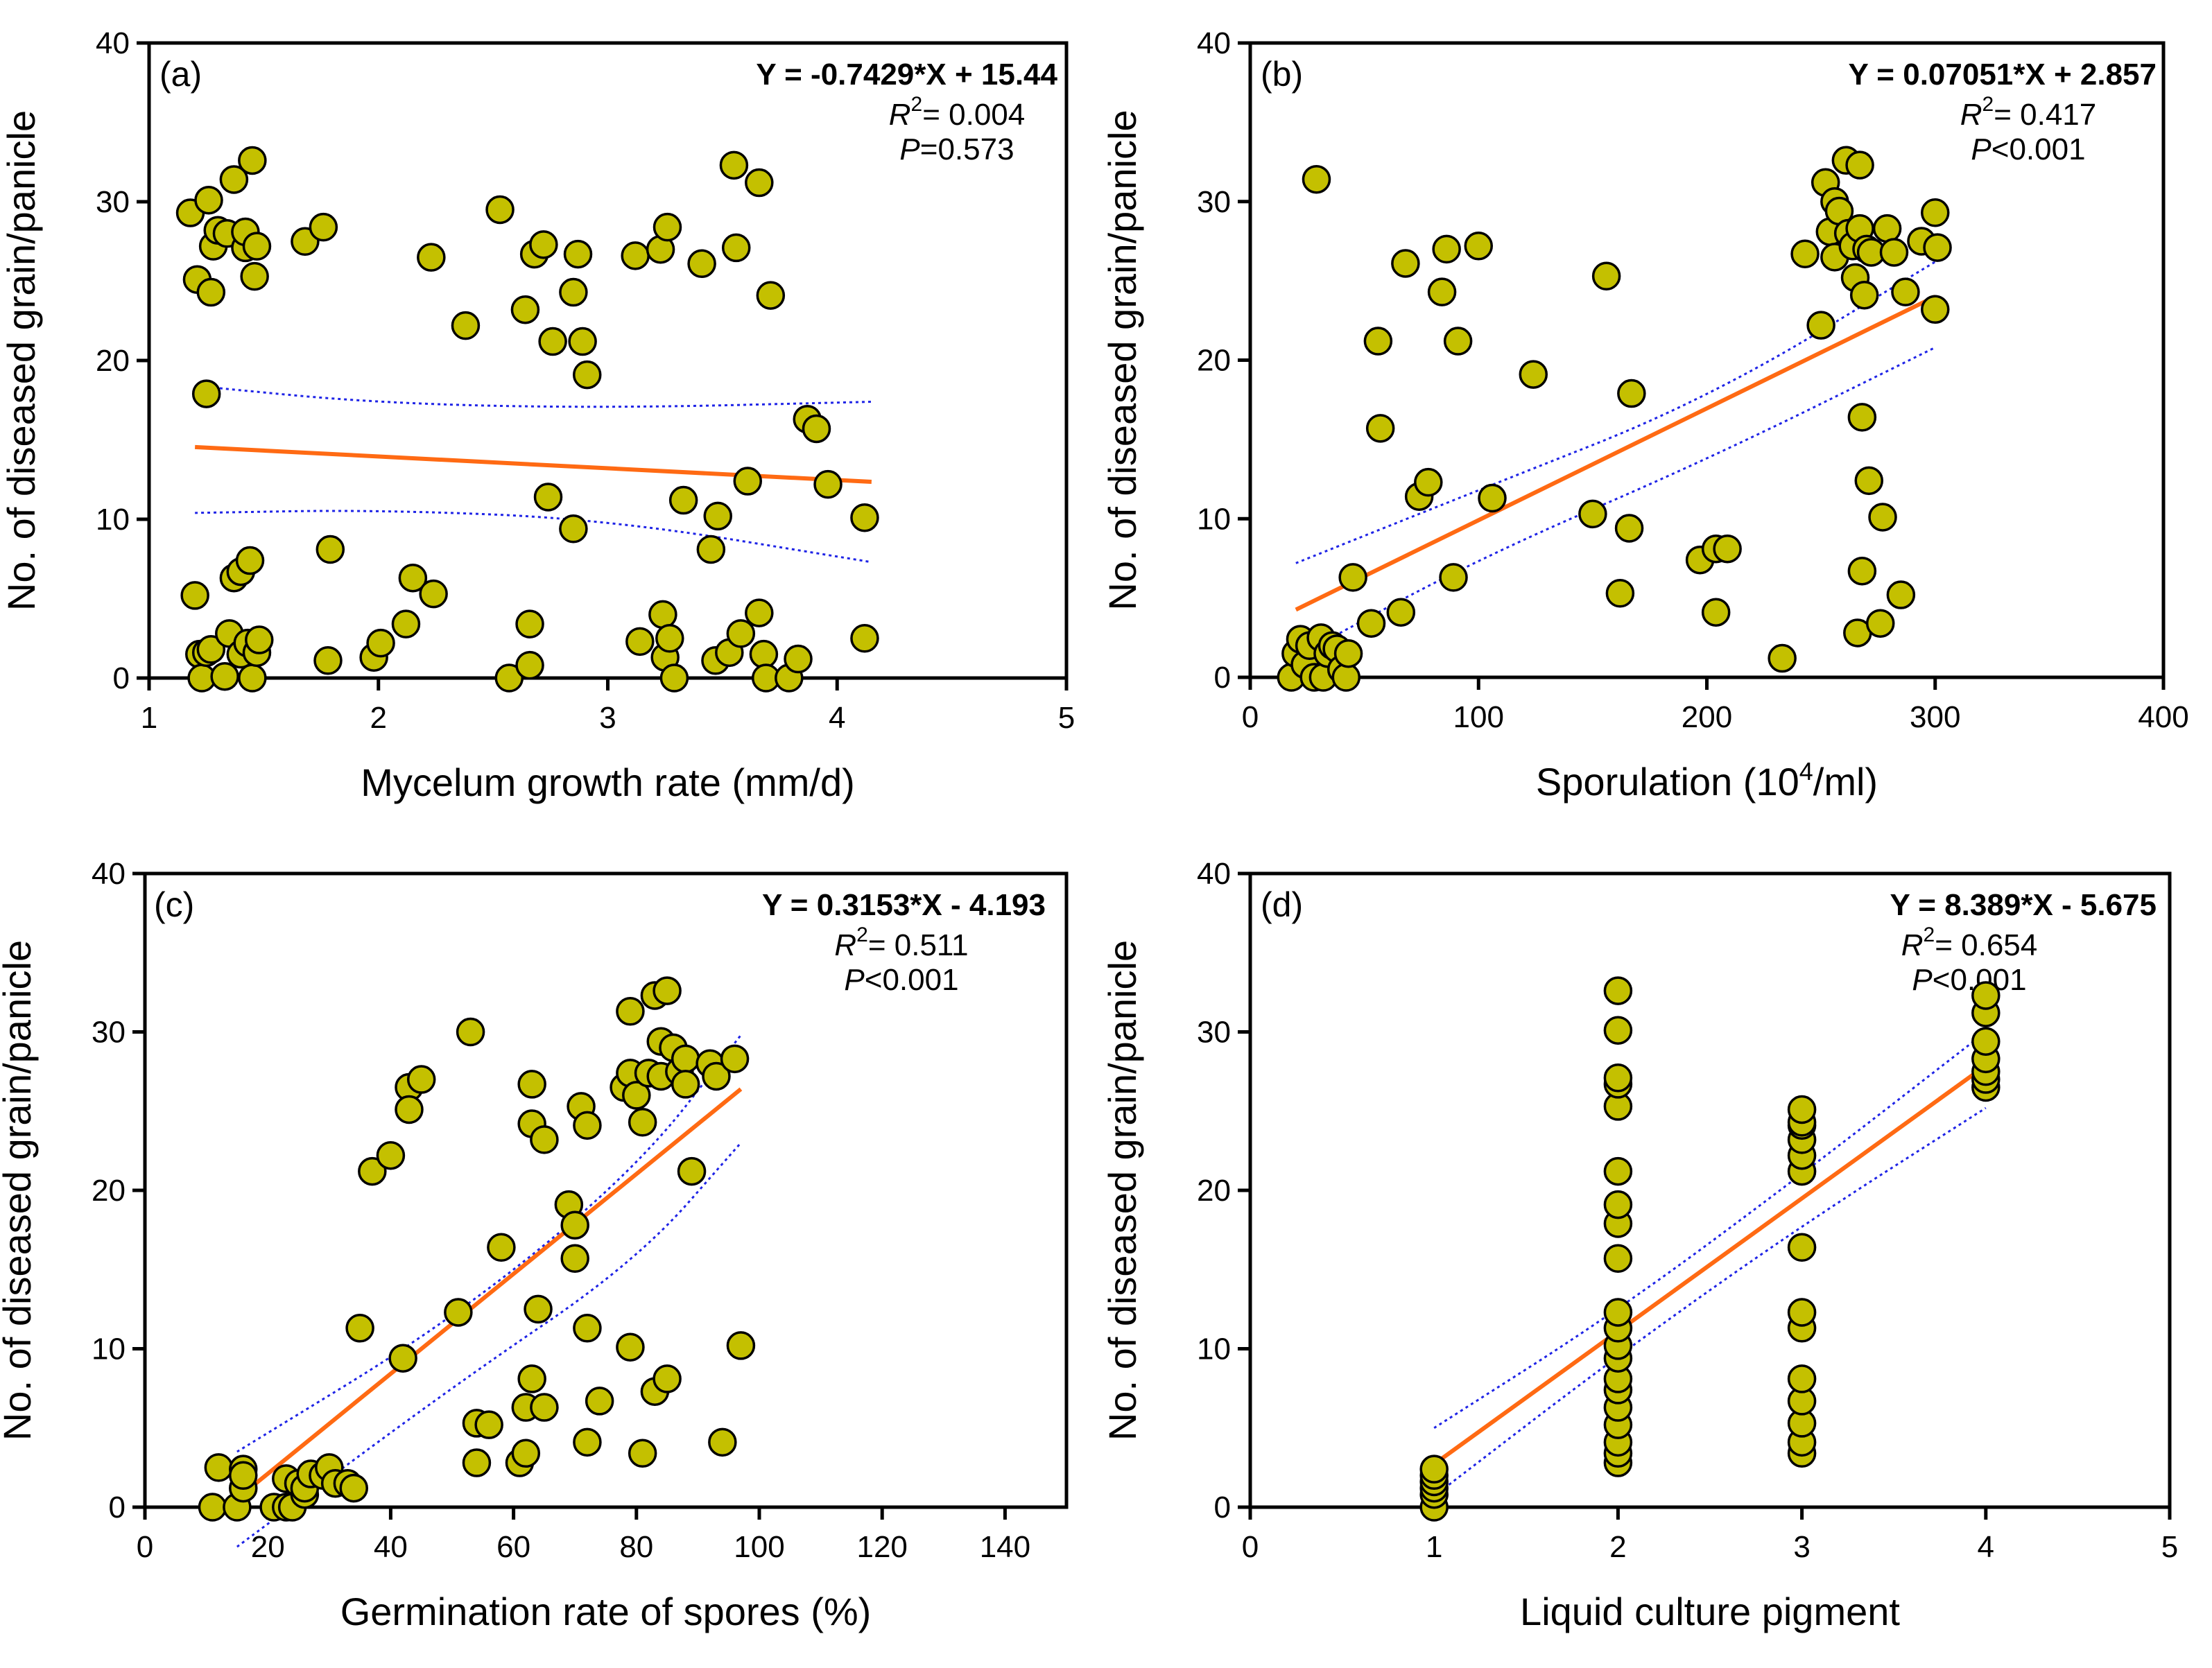 This screenshot has width=2212, height=1668. Describe the element at coordinates (2003, 75) in the screenshot. I see `regression-equation: Y = 0.07051*X + 2.857` at that location.